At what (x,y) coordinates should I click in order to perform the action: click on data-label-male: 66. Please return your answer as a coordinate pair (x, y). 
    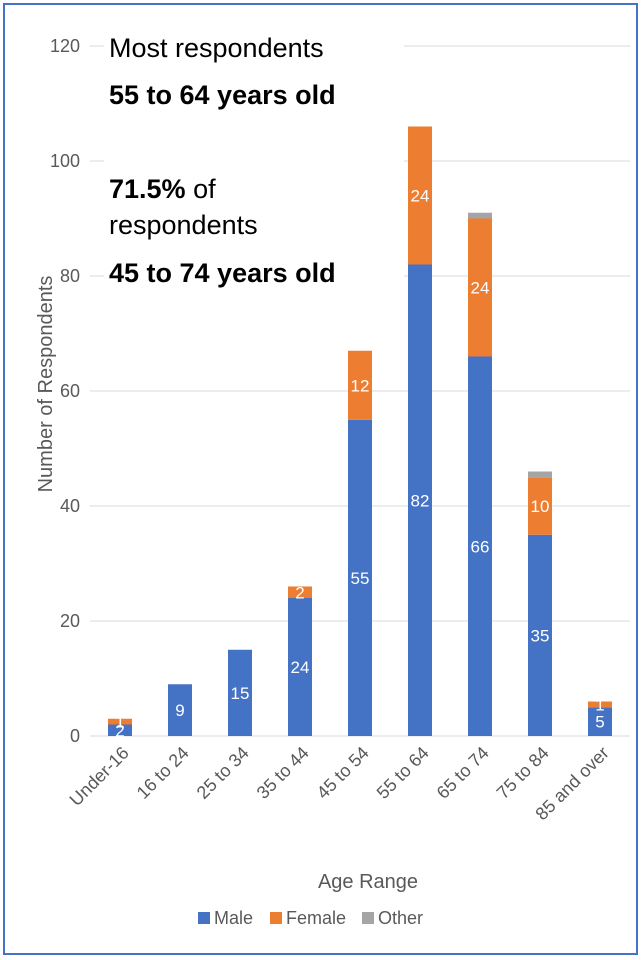
    Looking at the image, I should click on (480, 546).